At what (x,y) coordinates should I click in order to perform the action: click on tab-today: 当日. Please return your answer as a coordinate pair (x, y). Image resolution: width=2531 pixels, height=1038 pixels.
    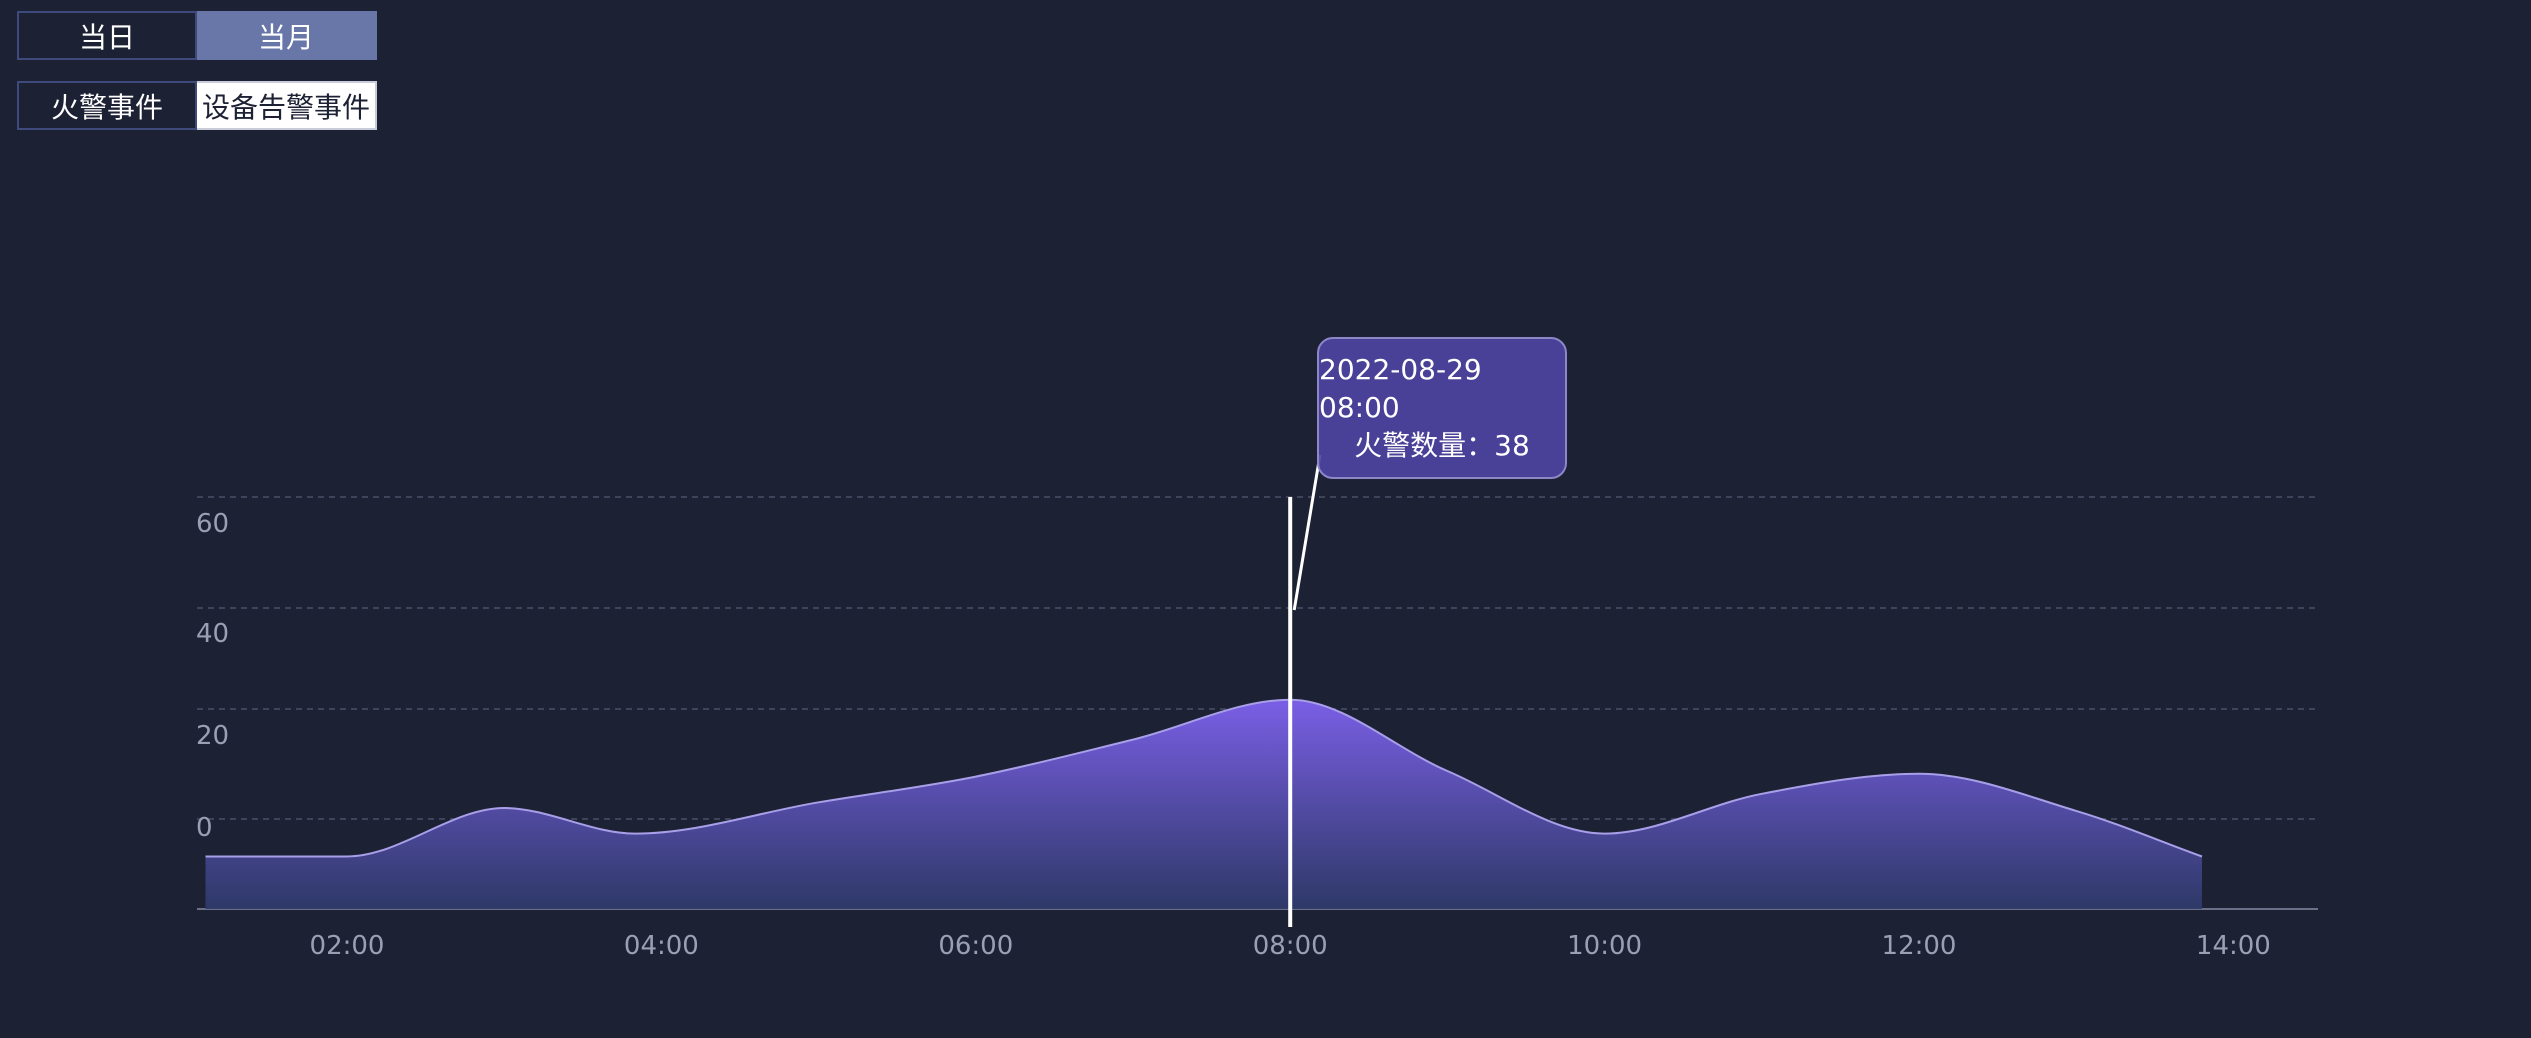
    Looking at the image, I should click on (107, 35).